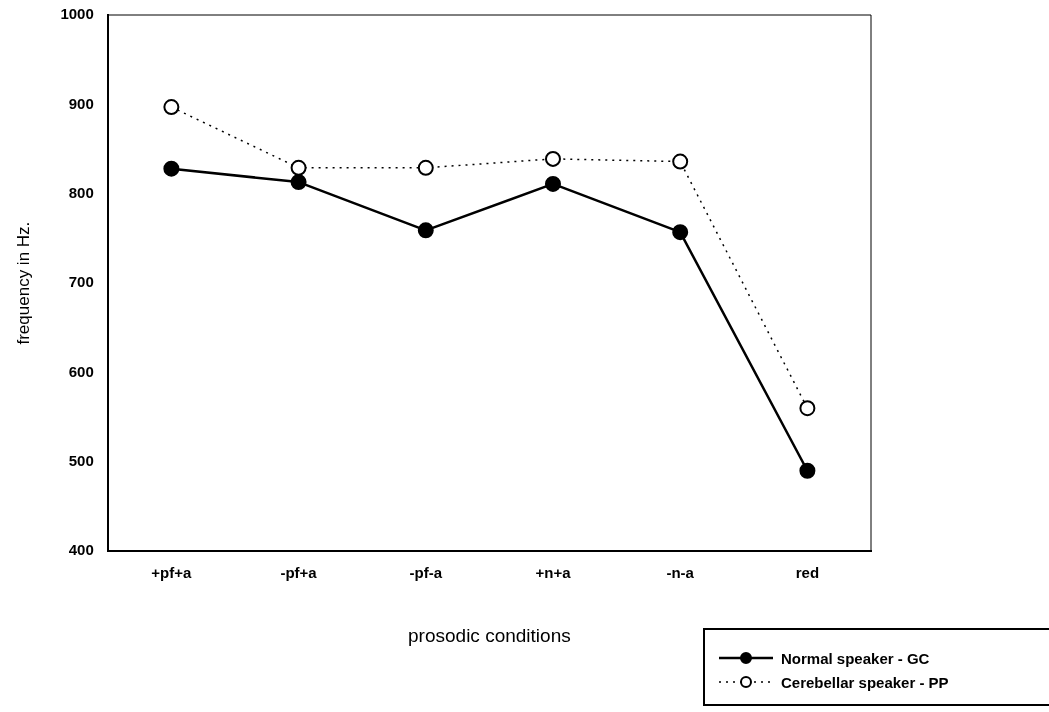 Image resolution: width=1049 pixels, height=712 pixels. What do you see at coordinates (77, 14) in the screenshot?
I see `y-tick-label: 1000` at bounding box center [77, 14].